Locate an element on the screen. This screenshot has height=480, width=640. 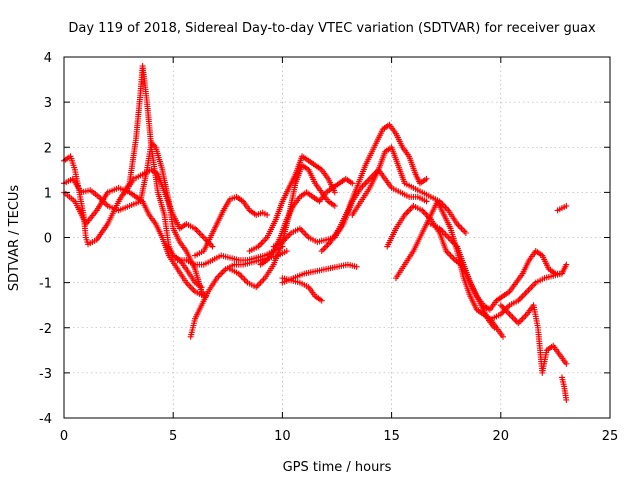
x-tick-label: 20 is located at coordinates (501, 436).